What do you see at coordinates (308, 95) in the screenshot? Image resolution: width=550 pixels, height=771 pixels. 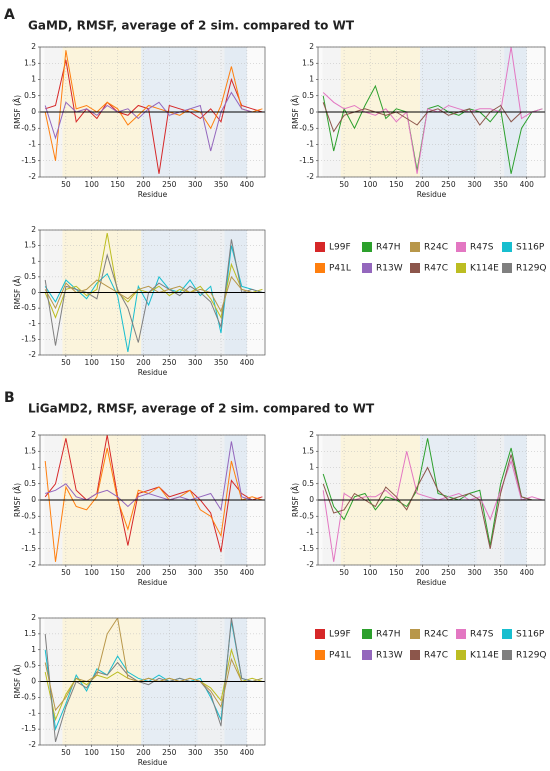 I see `y-tick-label: 0.5` at bounding box center [308, 95].